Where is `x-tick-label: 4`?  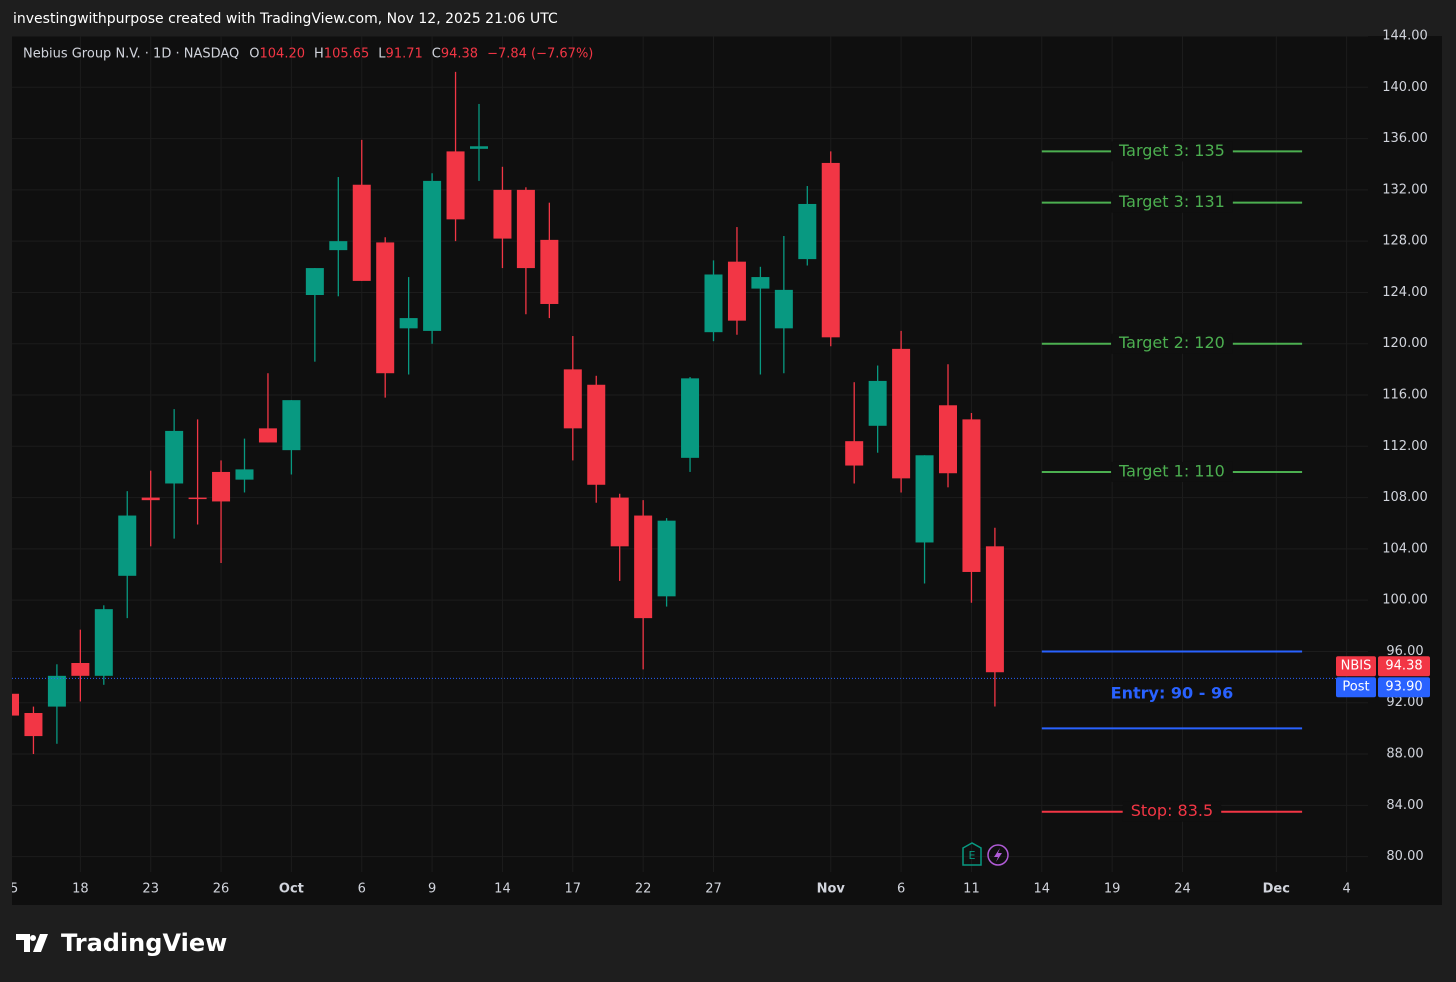
x-tick-label: 4 is located at coordinates (1347, 889).